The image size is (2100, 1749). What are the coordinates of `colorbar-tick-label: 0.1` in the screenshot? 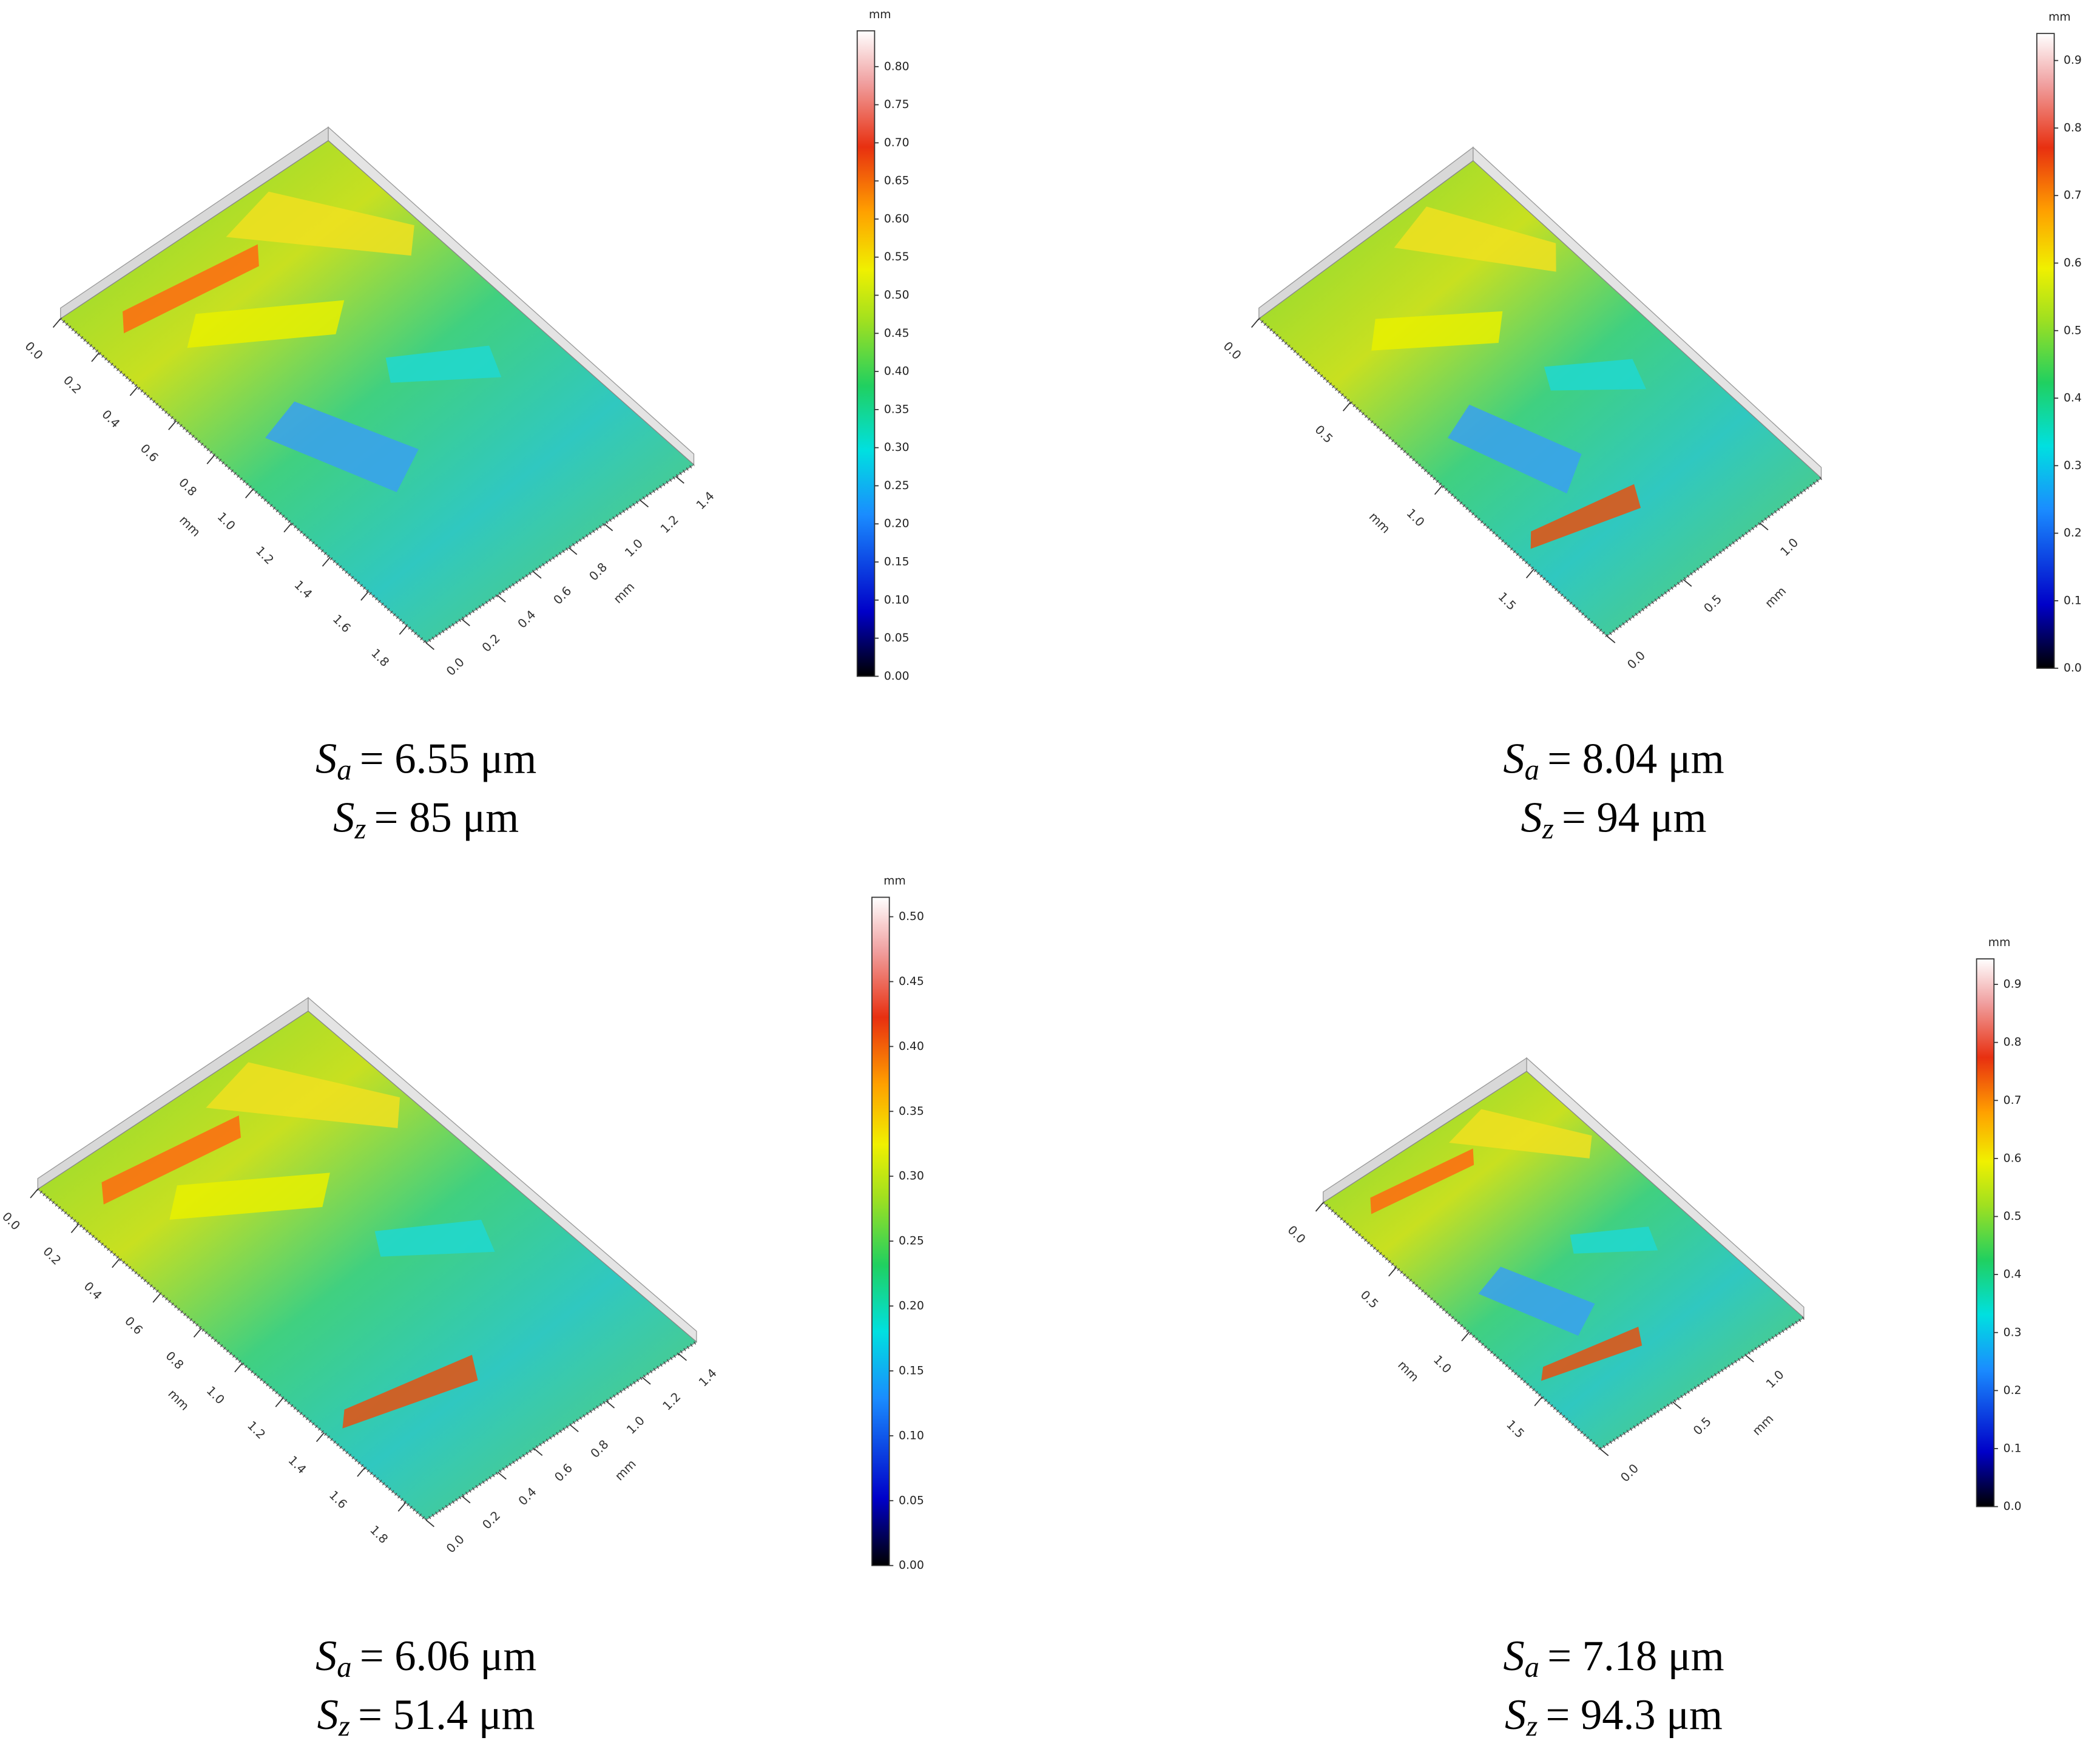 It's located at (2073, 600).